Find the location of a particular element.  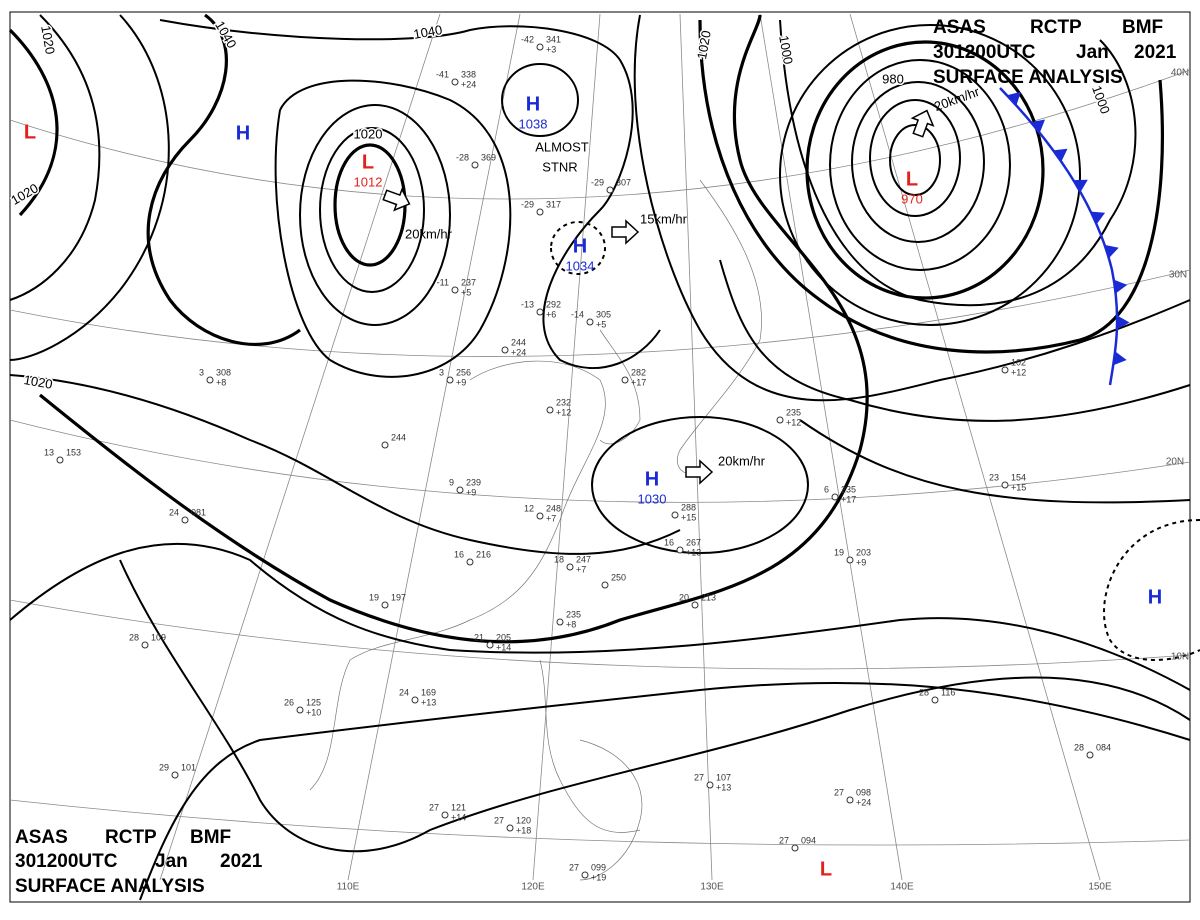

station-pressure: 094 is located at coordinates (808, 840).